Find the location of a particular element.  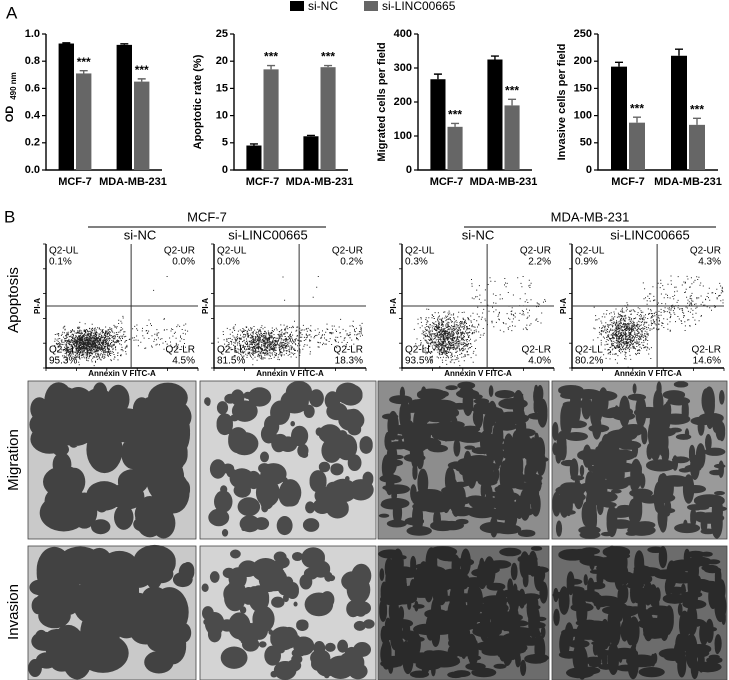

quadrant-percent: 0.1% is located at coordinates (60, 262).